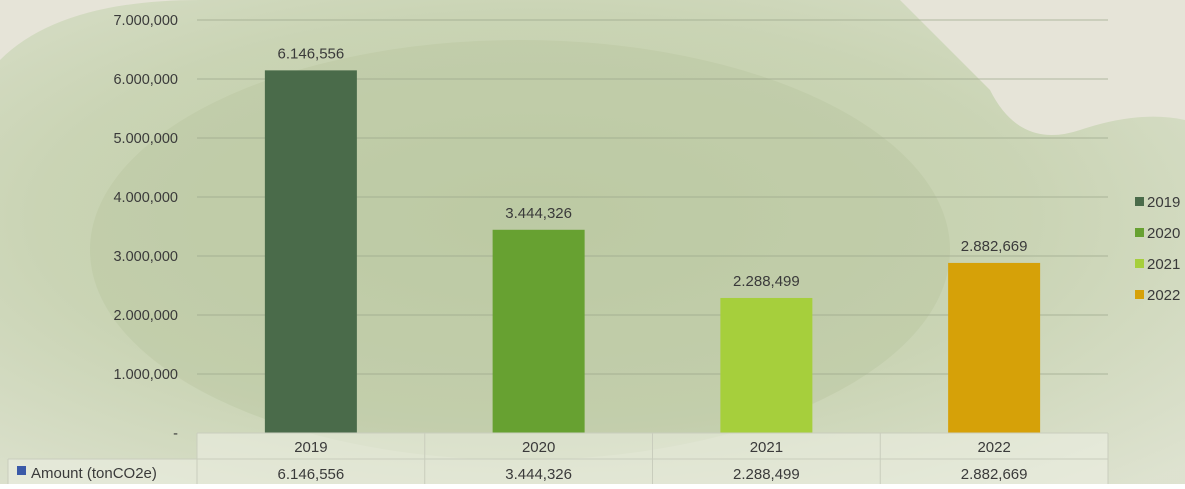 Image resolution: width=1185 pixels, height=489 pixels. Describe the element at coordinates (1139, 232) in the screenshot. I see `legend-swatch-2020` at that location.